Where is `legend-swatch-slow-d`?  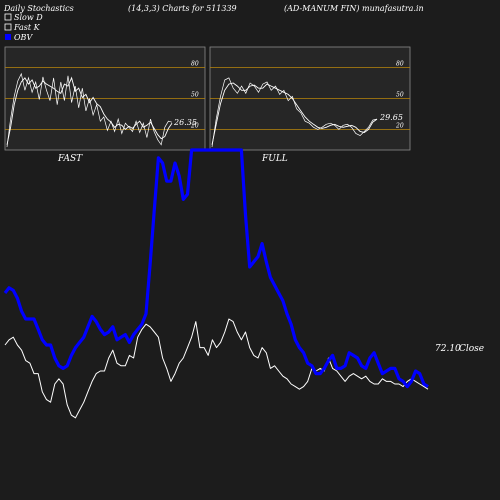
legend-swatch-slow-d is located at coordinates (8, 17).